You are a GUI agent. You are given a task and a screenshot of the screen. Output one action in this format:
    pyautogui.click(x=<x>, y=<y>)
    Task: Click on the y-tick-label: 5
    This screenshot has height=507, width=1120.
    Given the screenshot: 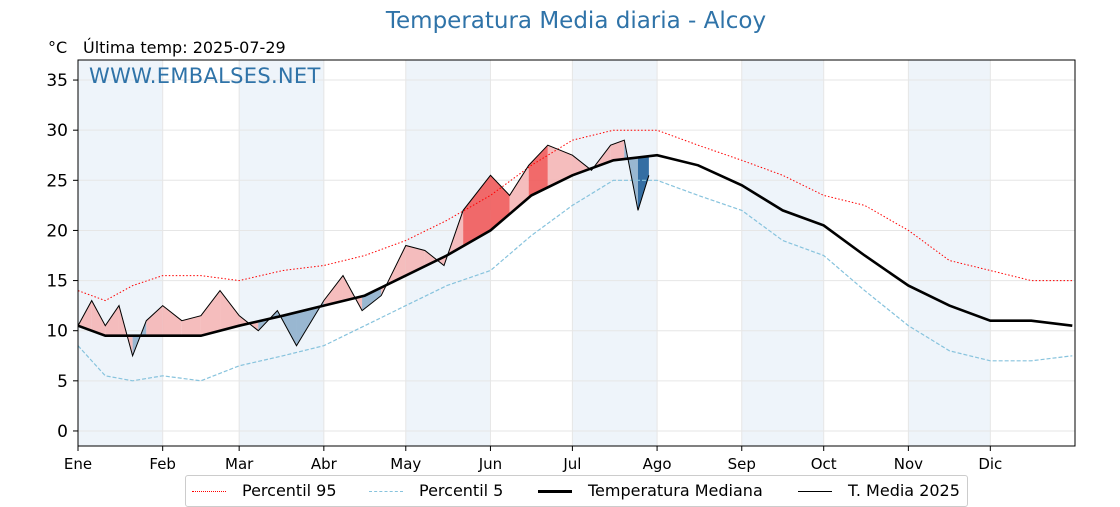 What is the action you would take?
    pyautogui.click(x=62, y=382)
    